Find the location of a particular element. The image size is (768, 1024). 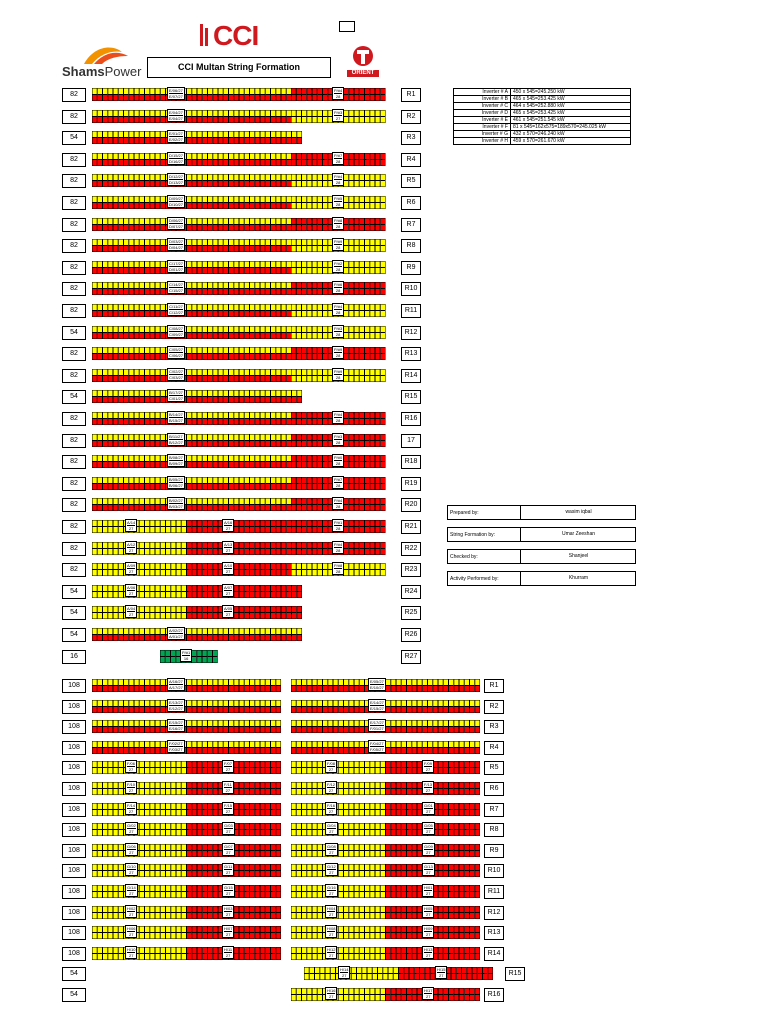

string-label-right-mid: H/01 27 is located at coordinates (428, 890).